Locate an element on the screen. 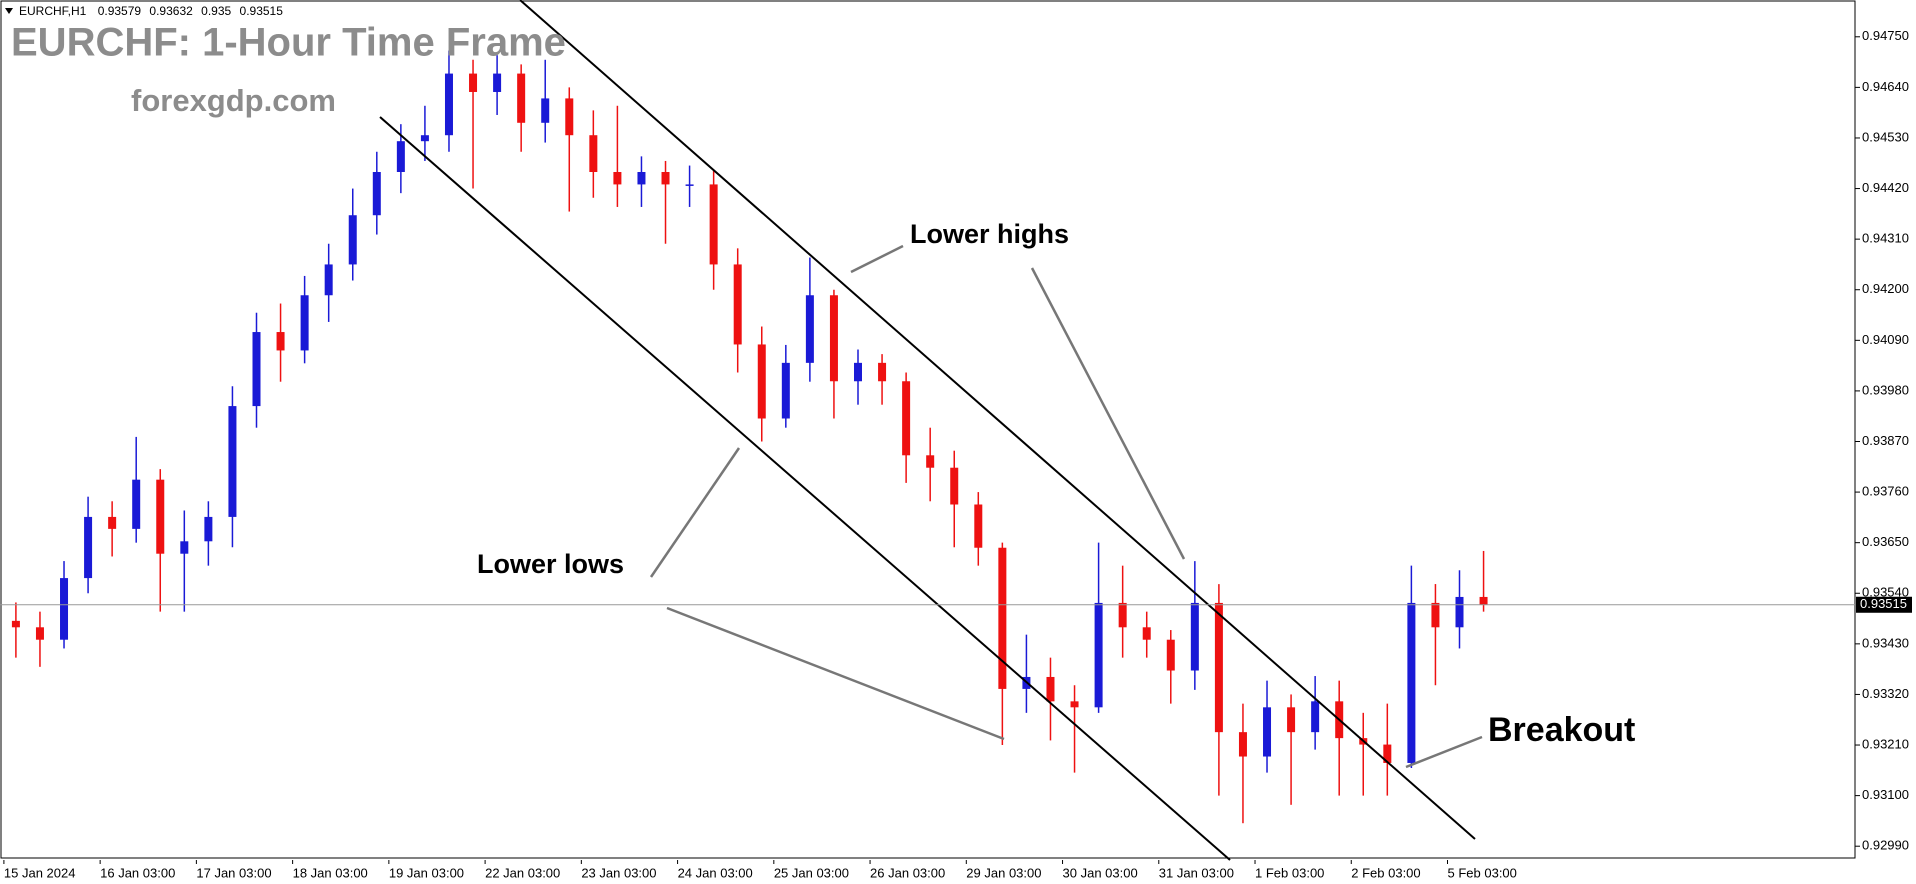 This screenshot has width=1916, height=884. chart-title: EURCHF: 1-Hour Time Frame is located at coordinates (288, 43).